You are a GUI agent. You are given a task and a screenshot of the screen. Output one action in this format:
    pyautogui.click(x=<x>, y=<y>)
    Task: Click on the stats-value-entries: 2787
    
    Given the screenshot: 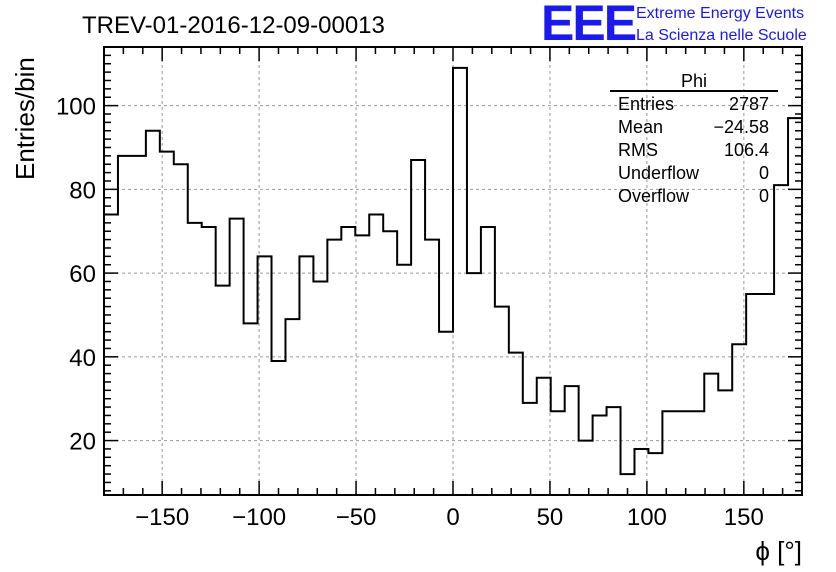 What is the action you would take?
    pyautogui.click(x=749, y=104)
    